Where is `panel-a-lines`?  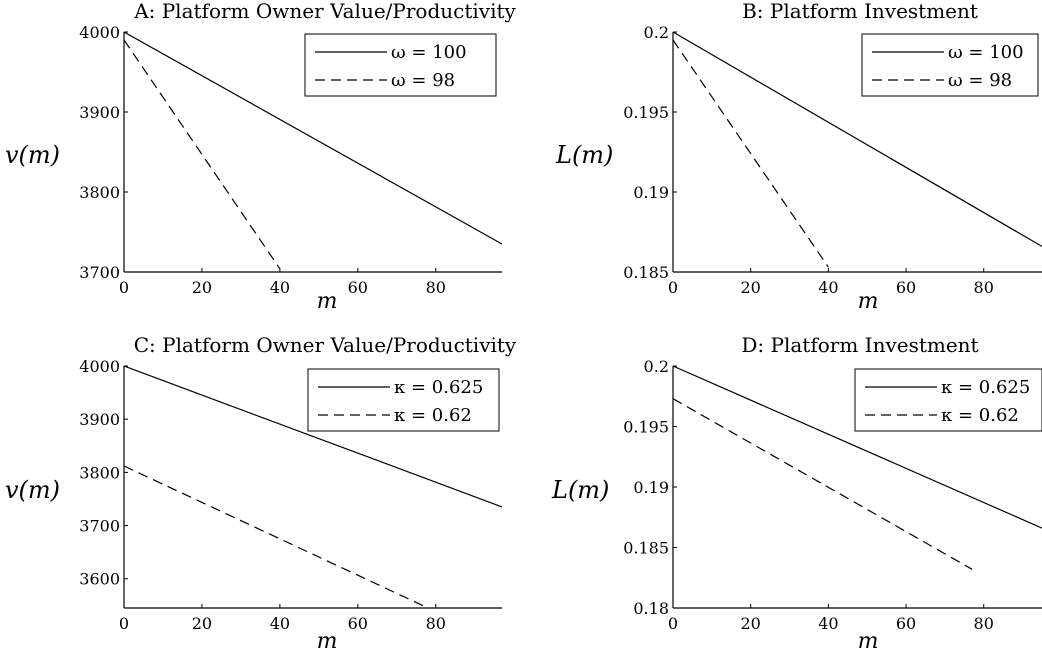 panel-a-lines is located at coordinates (313, 150).